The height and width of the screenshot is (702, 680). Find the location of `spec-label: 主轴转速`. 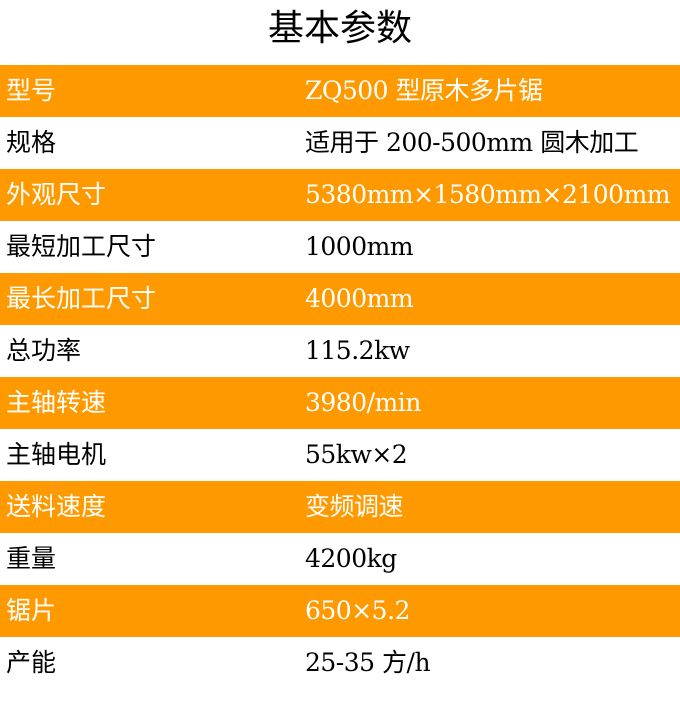

spec-label: 主轴转速 is located at coordinates (56, 402).